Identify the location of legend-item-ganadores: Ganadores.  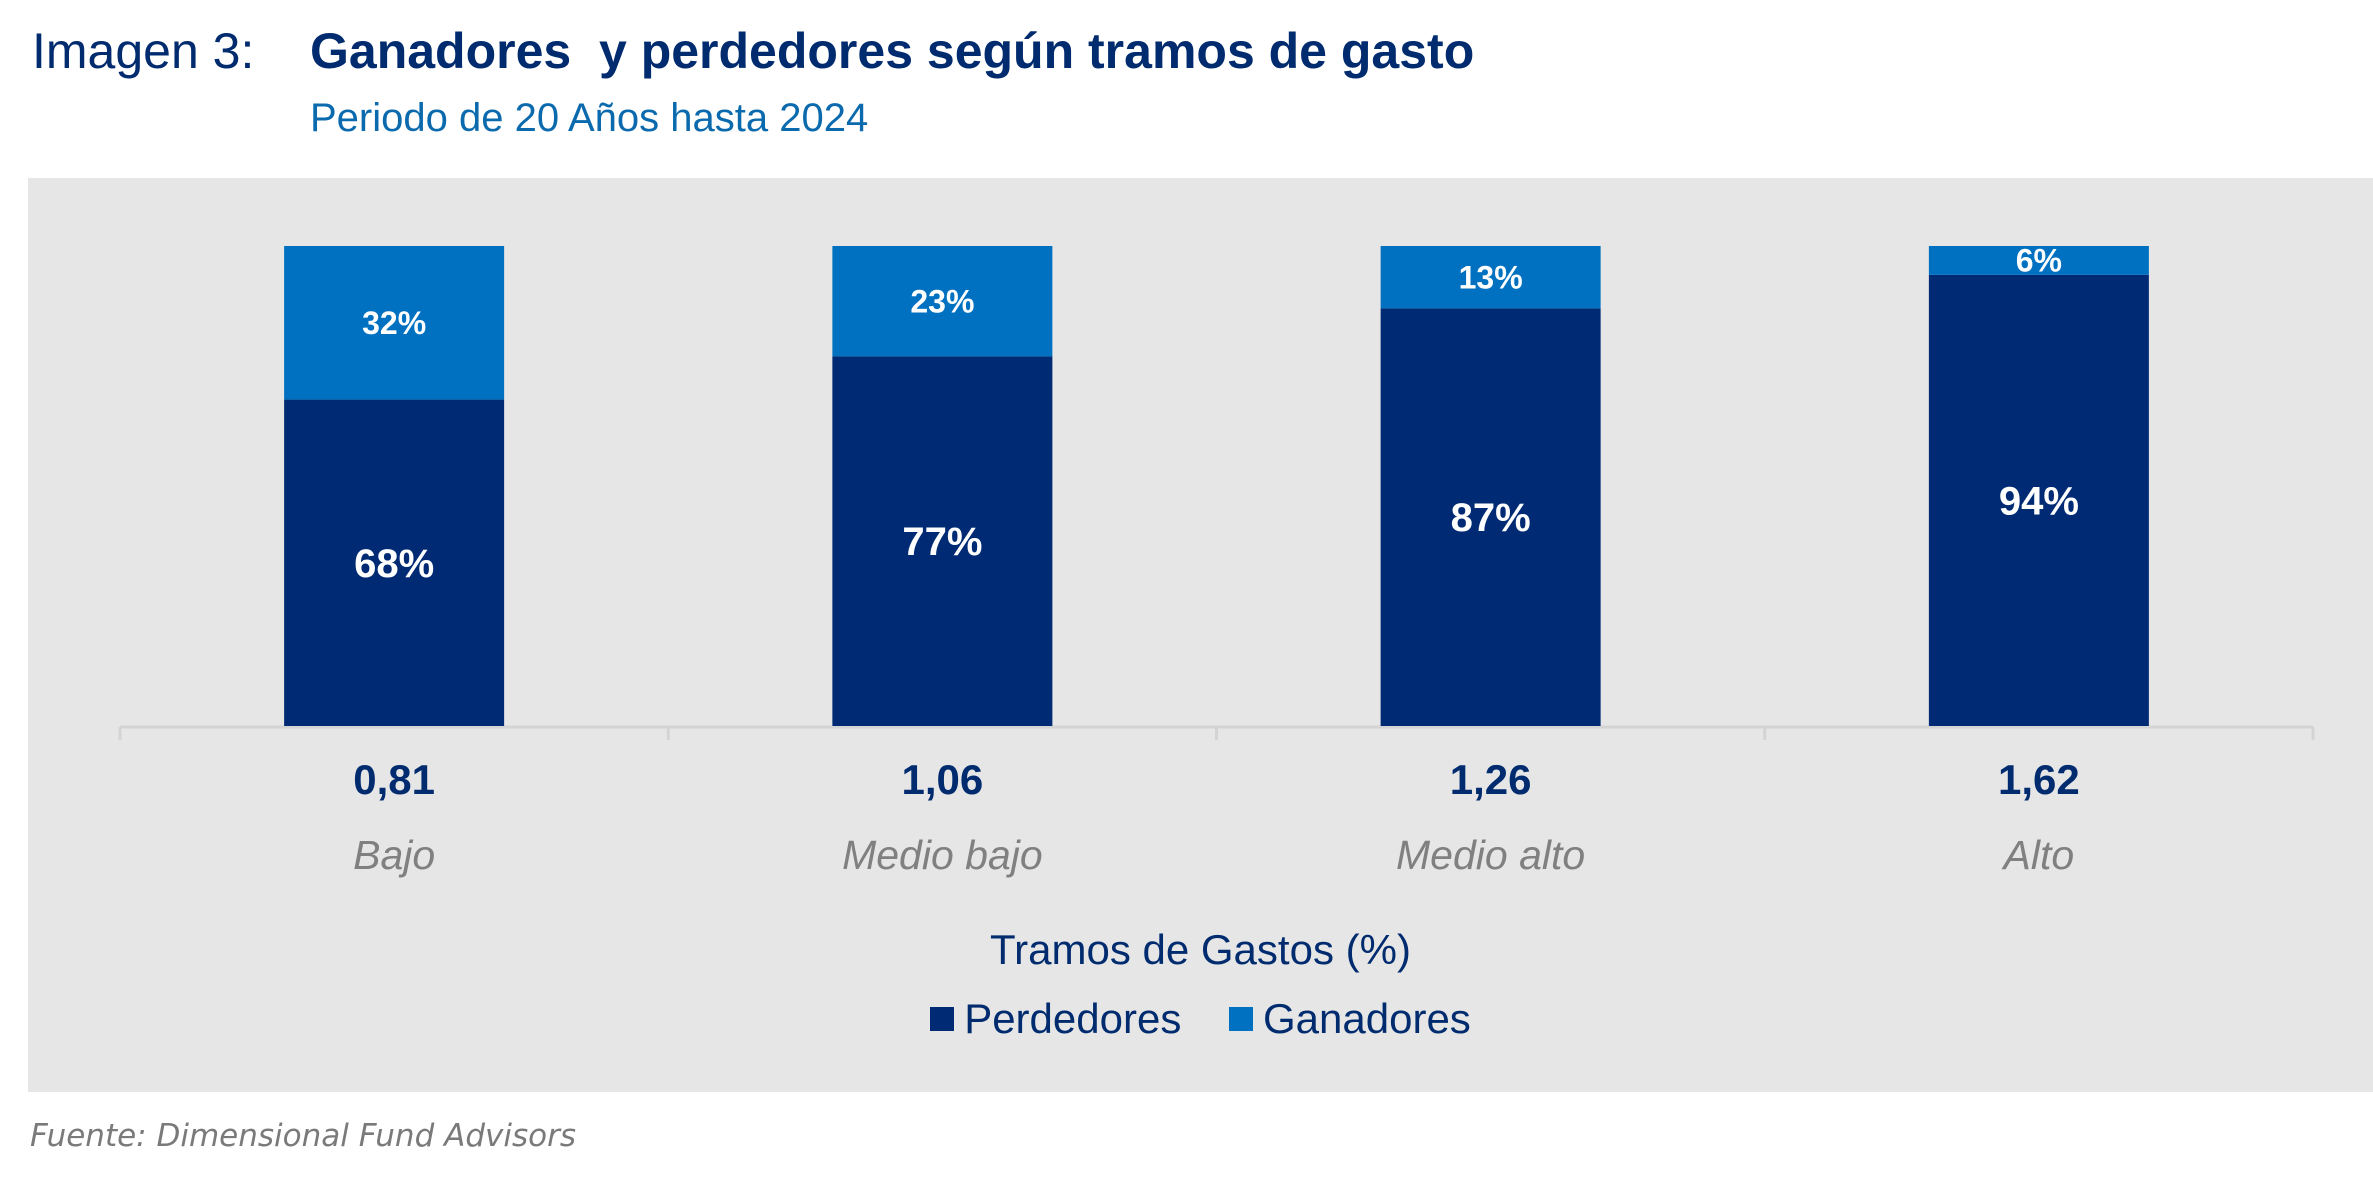
(1350, 1019).